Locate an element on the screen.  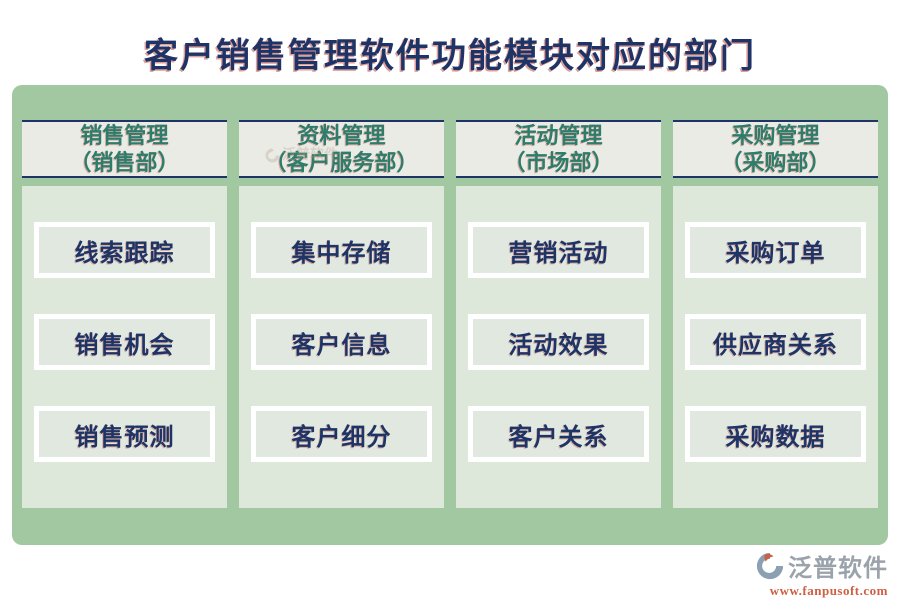
column-header-data: 泛普软件 资料管理 （客户服务部） is located at coordinates (341, 149).